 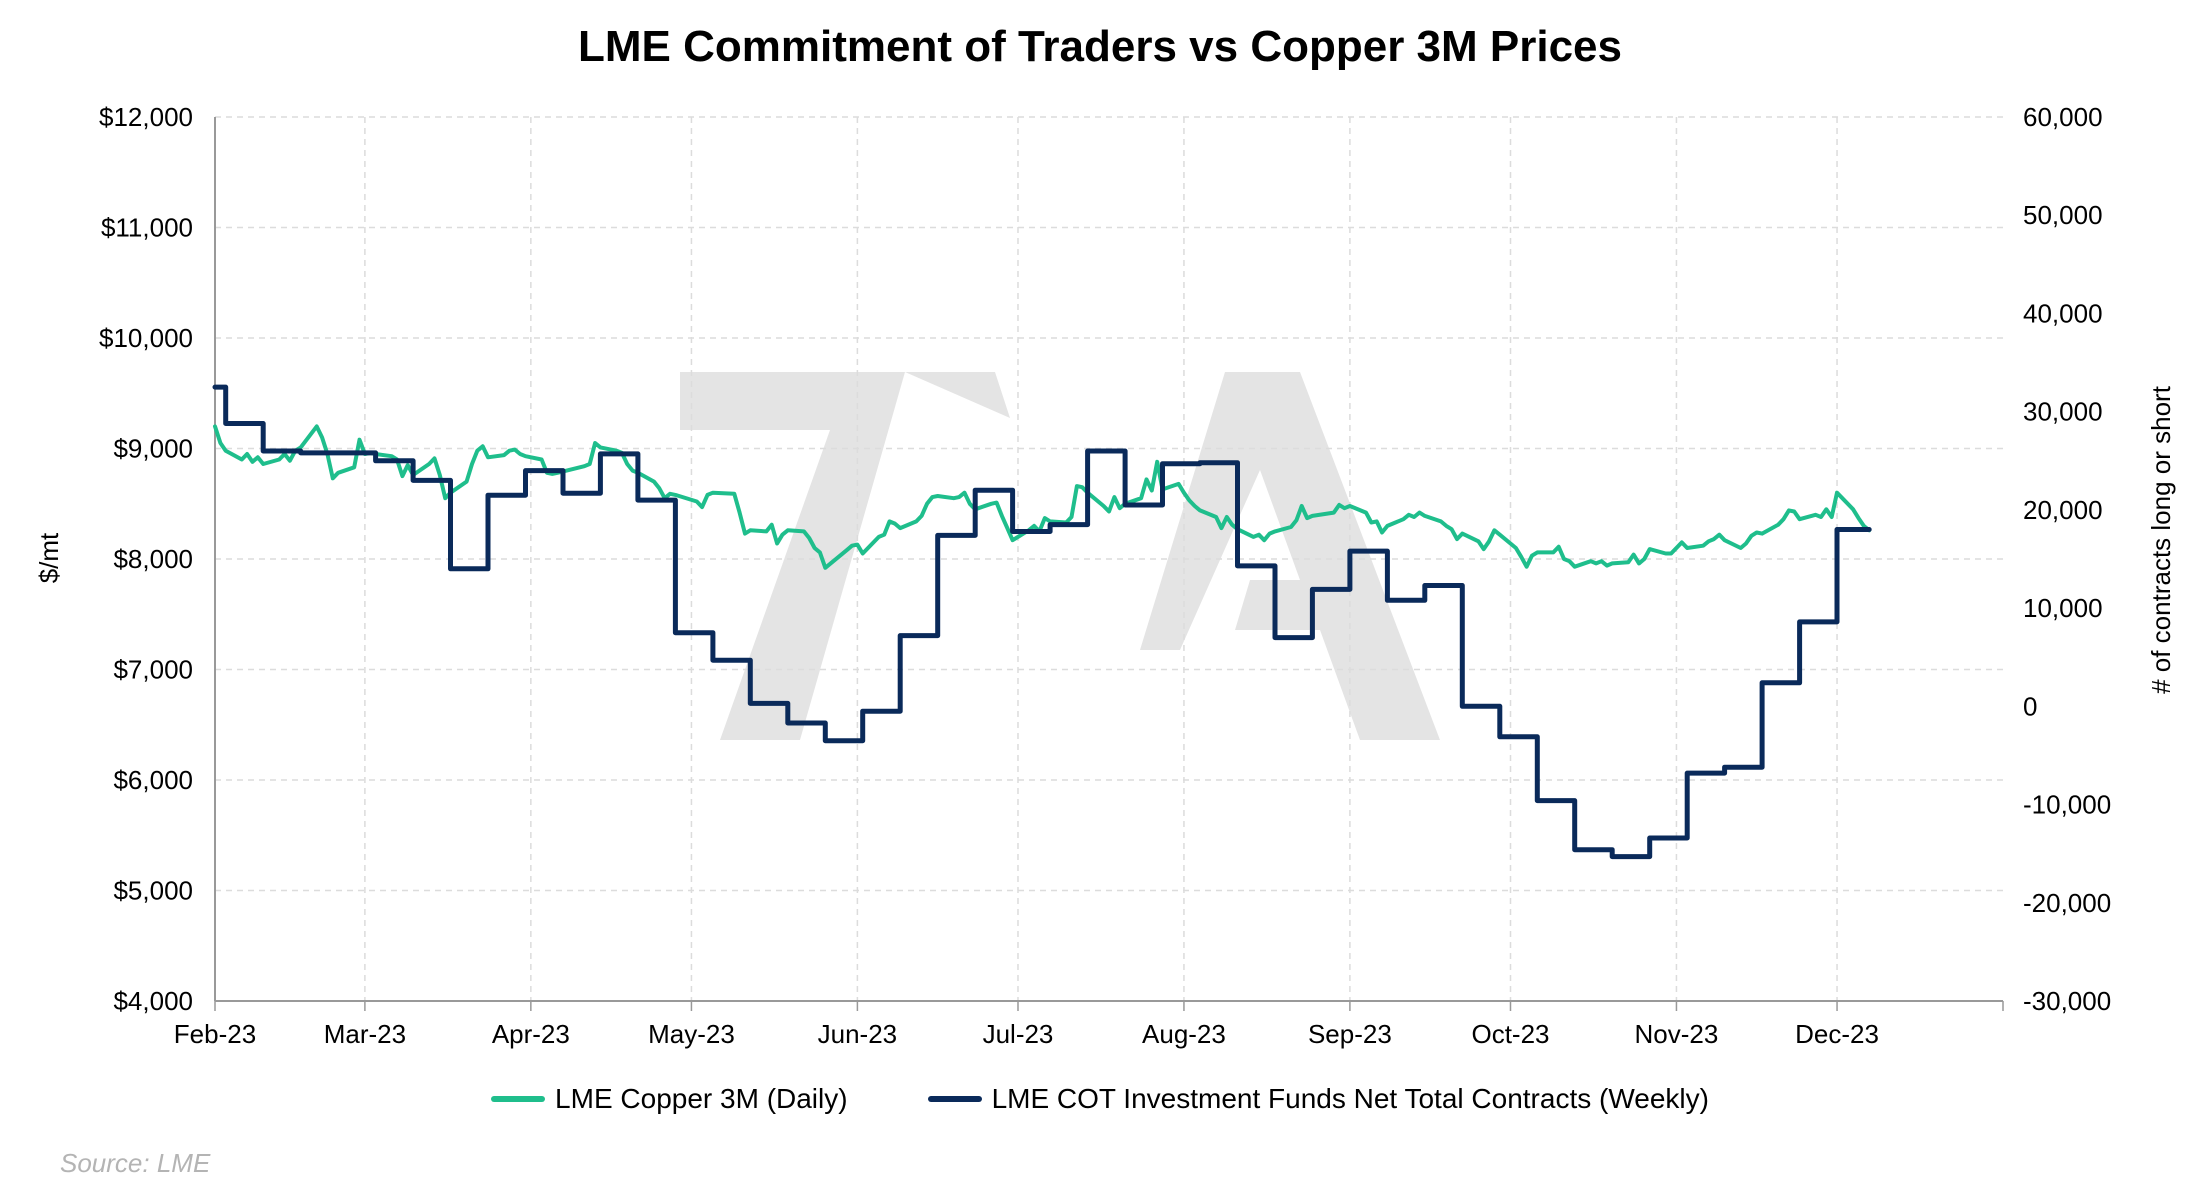 What do you see at coordinates (1018, 1034) in the screenshot?
I see `x-tick-label: Jul-23` at bounding box center [1018, 1034].